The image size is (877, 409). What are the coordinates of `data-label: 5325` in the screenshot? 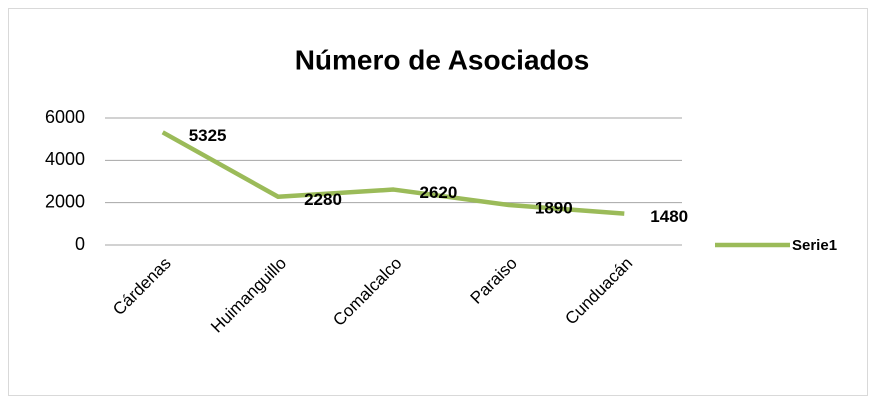 It's located at (208, 135).